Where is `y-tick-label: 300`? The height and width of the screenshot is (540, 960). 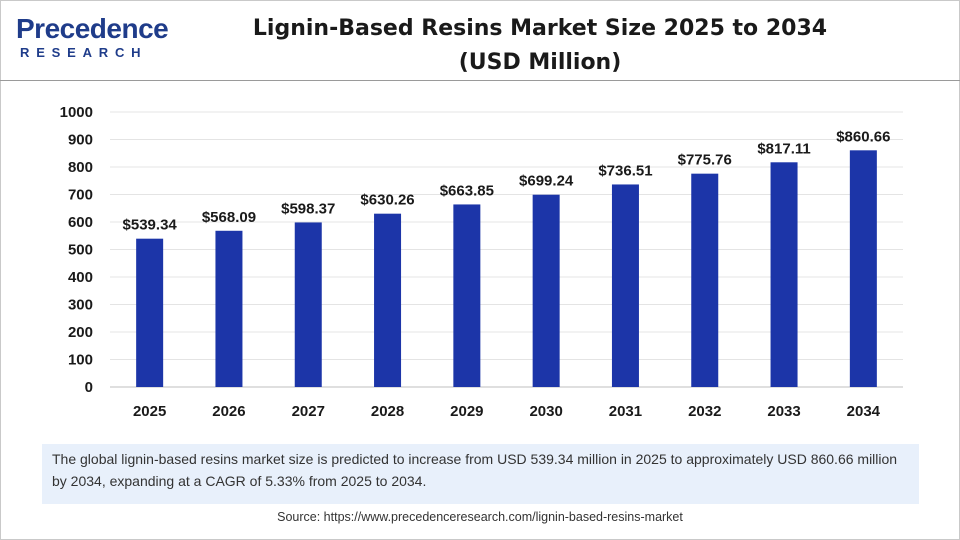
y-tick-label: 300 is located at coordinates (80, 305).